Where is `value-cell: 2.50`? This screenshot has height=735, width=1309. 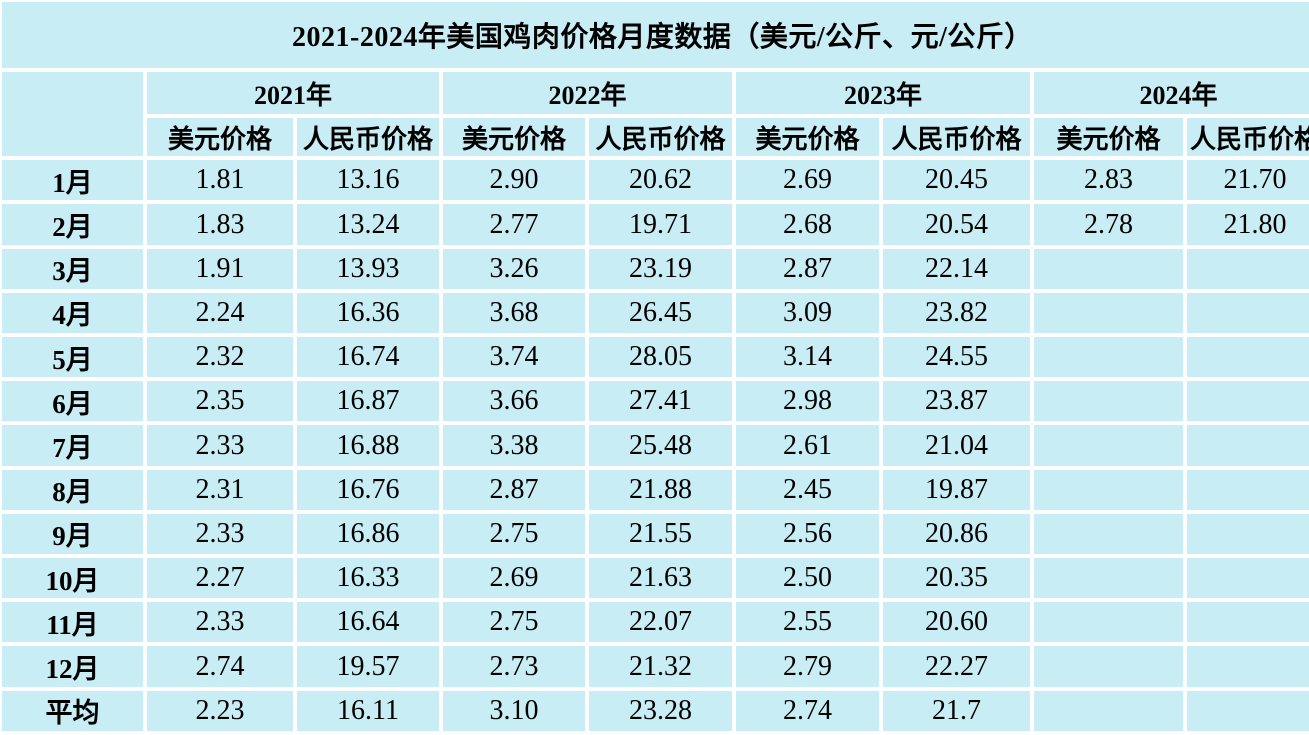 value-cell: 2.50 is located at coordinates (807, 578).